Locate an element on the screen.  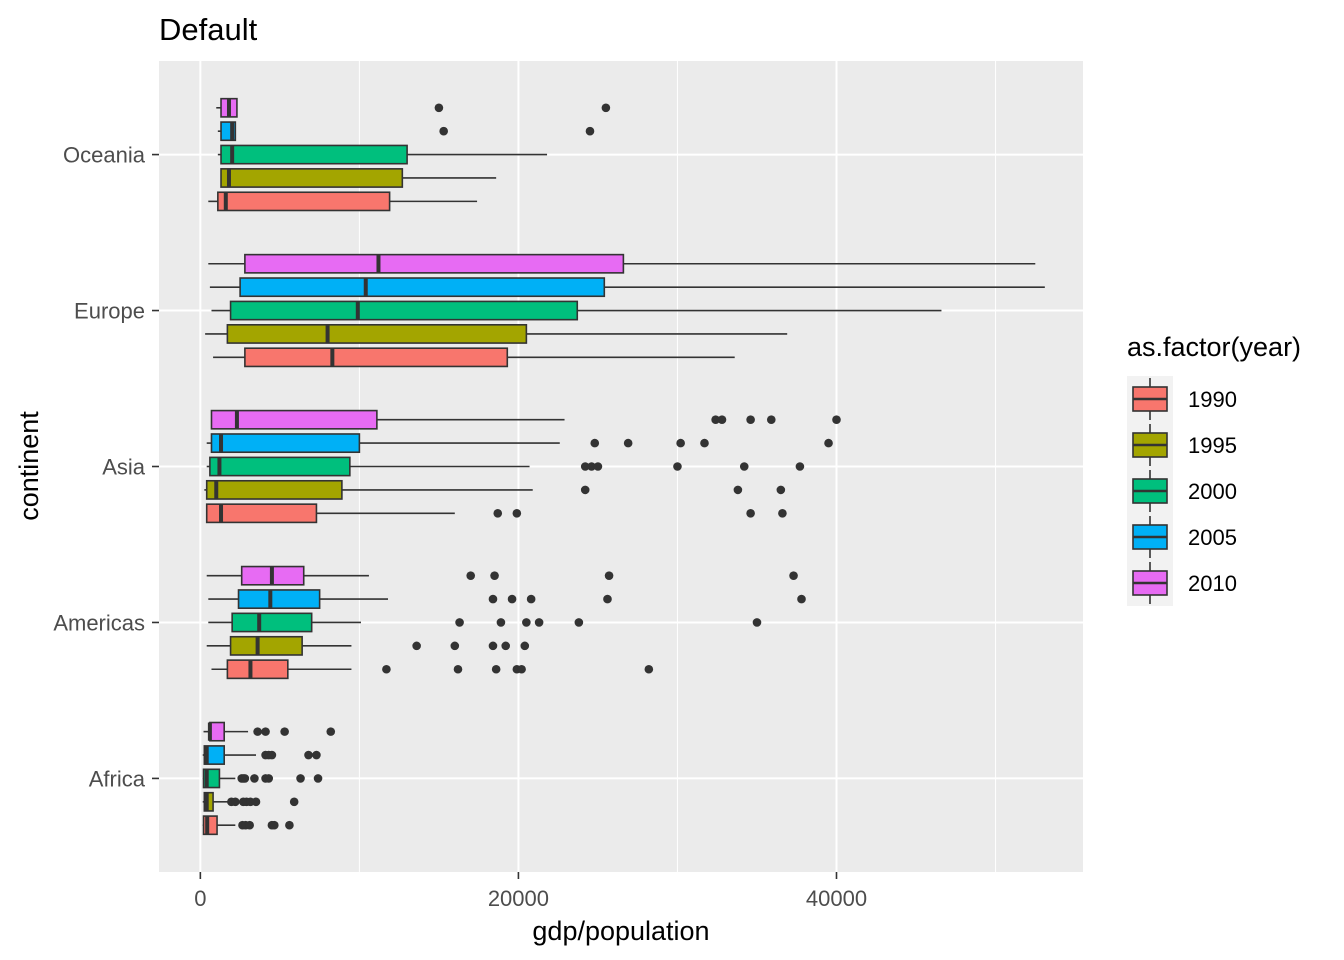
box-asia-2005 is located at coordinates (519, 443).